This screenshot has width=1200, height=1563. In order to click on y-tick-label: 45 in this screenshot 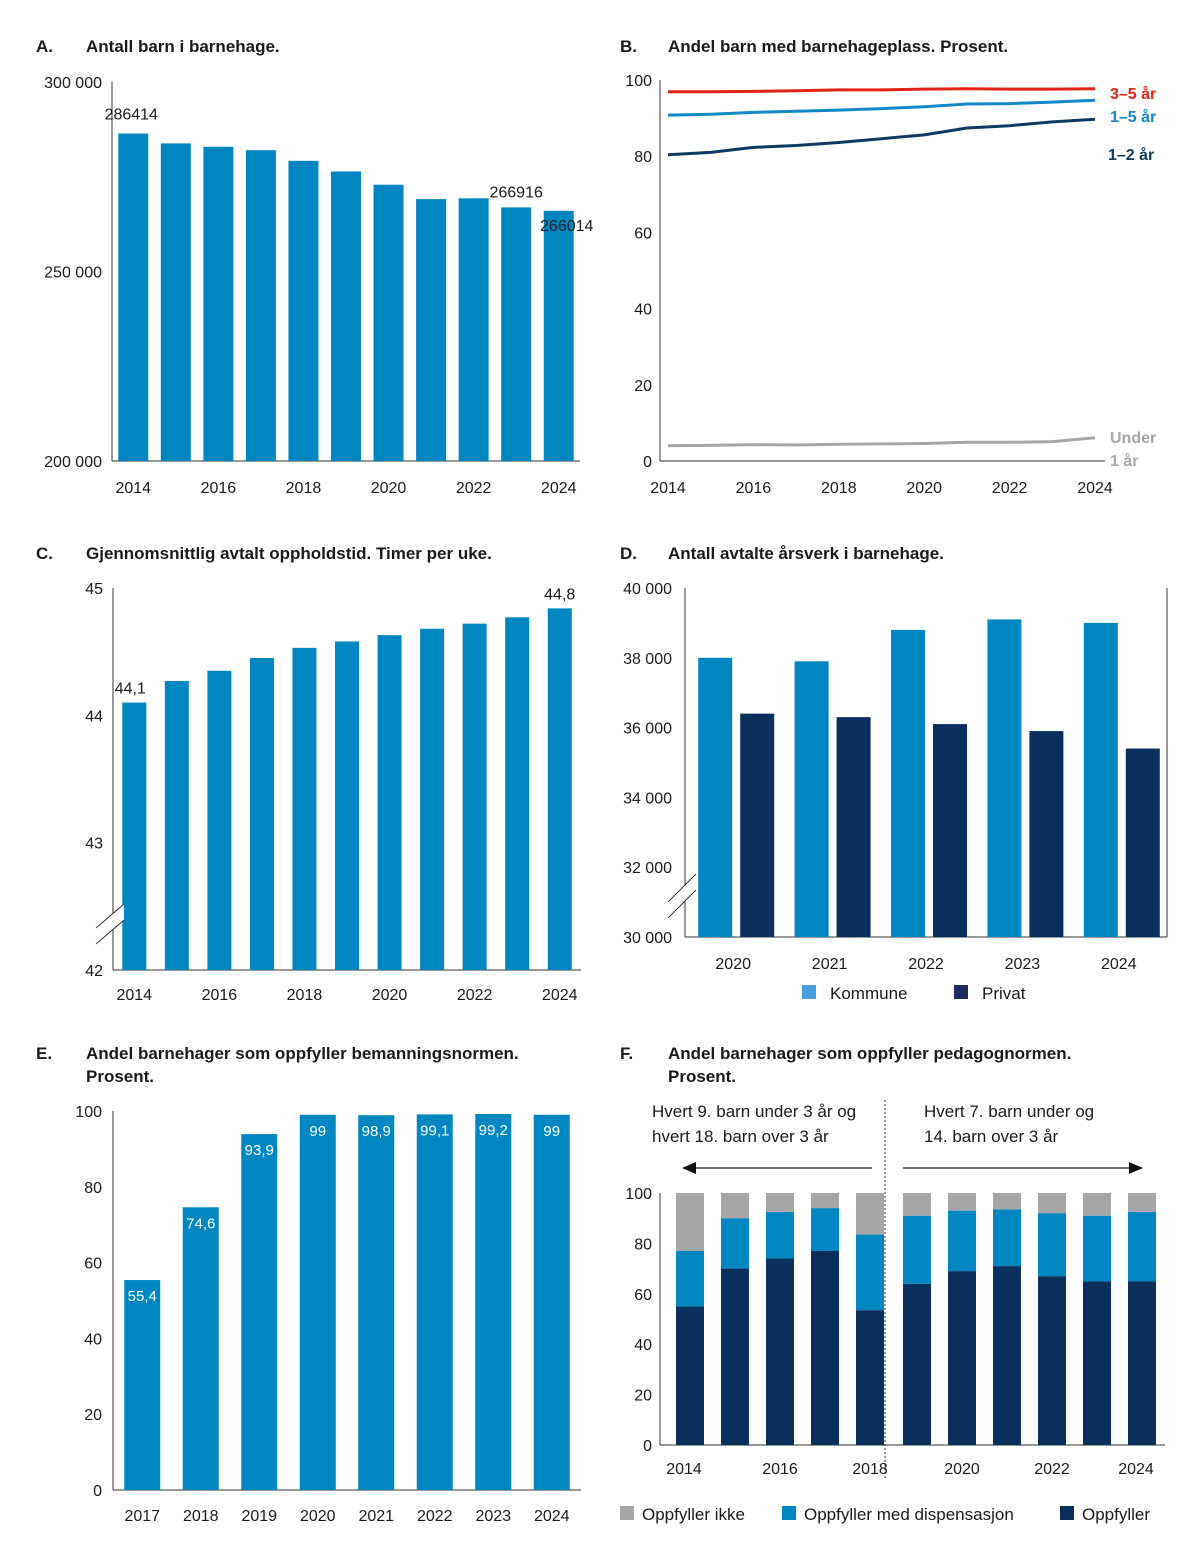, I will do `click(94, 589)`.